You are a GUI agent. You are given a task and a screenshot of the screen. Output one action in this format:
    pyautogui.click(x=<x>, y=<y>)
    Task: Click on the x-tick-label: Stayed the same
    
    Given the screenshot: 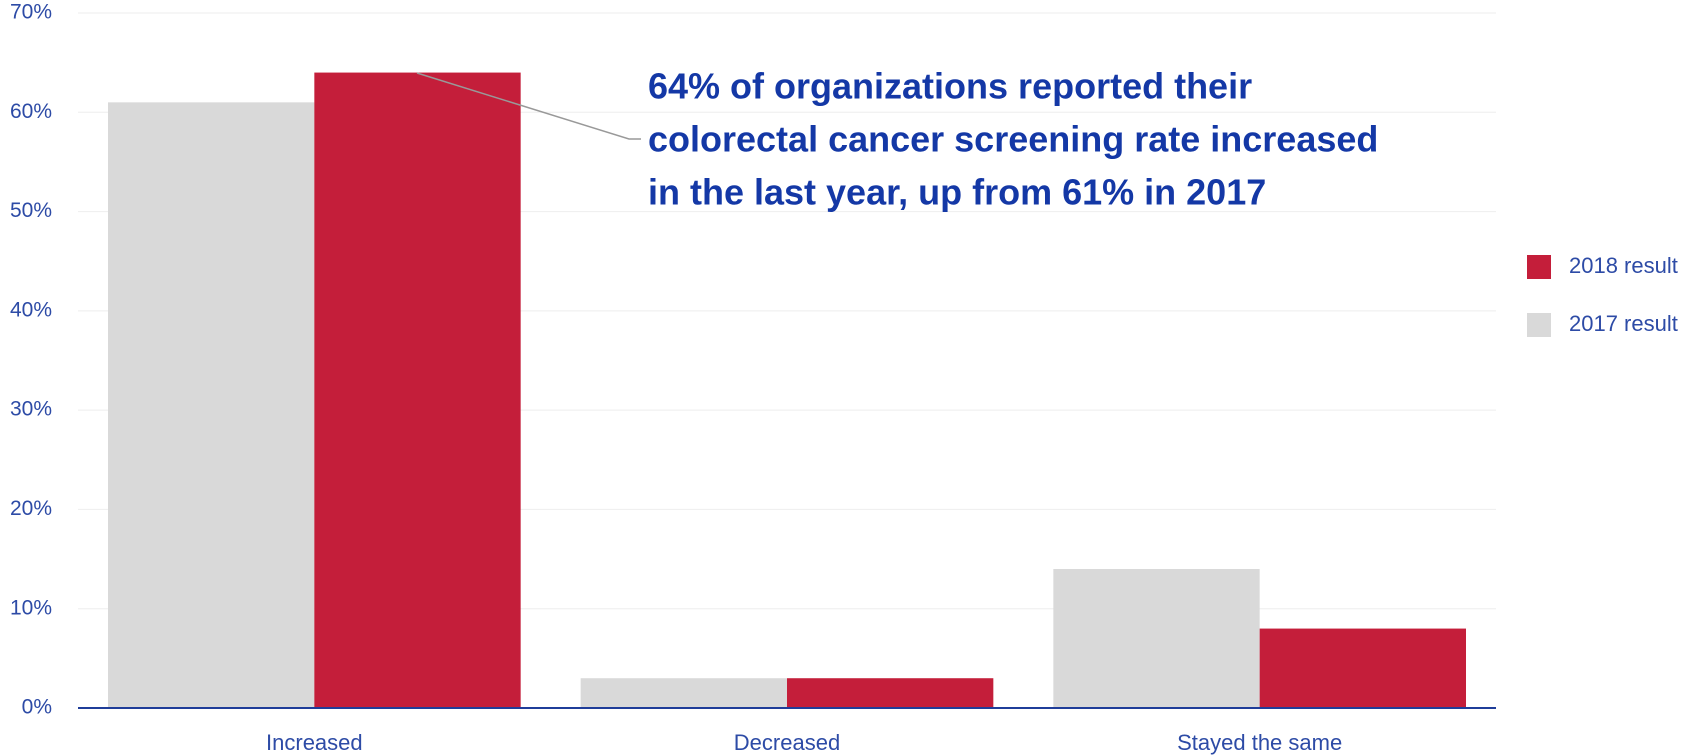 What is the action you would take?
    pyautogui.click(x=1259, y=742)
    